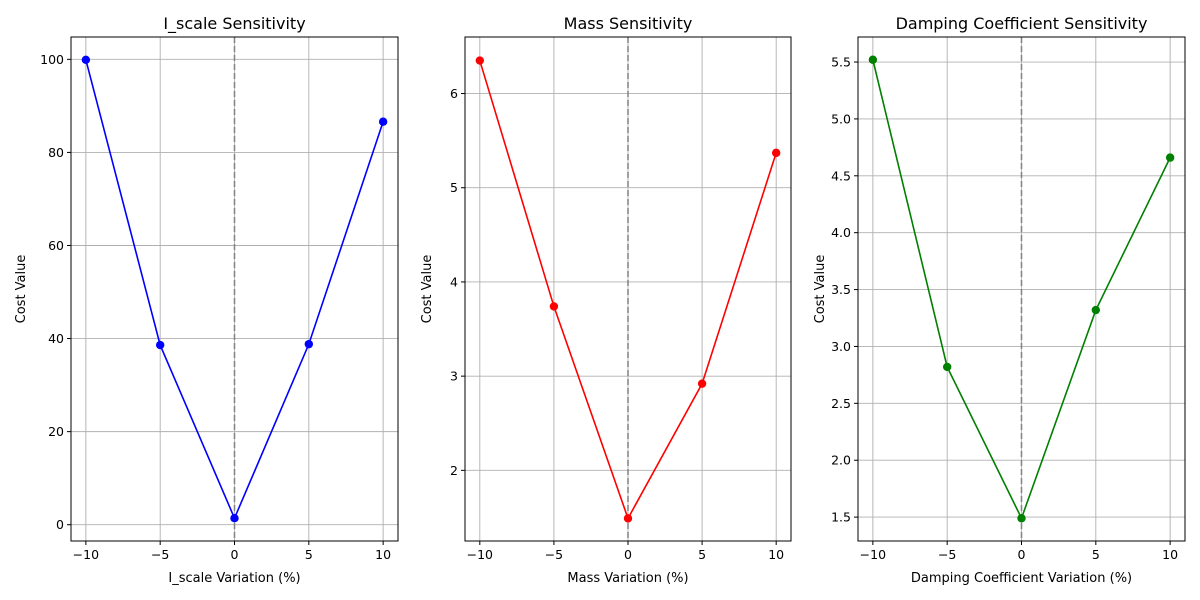  I want to click on y-tick-label: 3, so click(454, 376).